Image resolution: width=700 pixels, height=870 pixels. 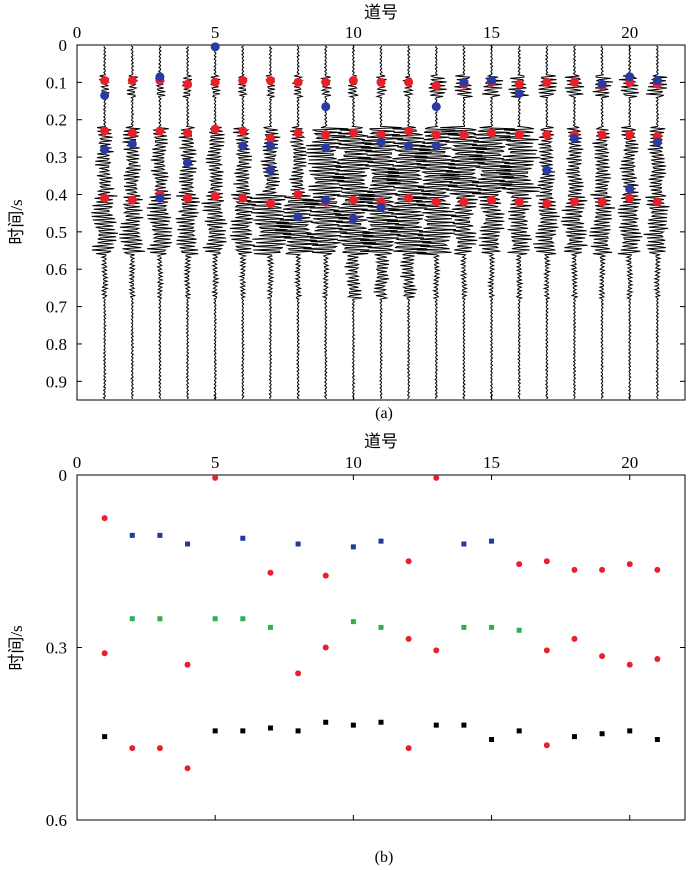 What do you see at coordinates (56, 648) in the screenshot?
I see `panel-b-y-tick-label: 0.3` at bounding box center [56, 648].